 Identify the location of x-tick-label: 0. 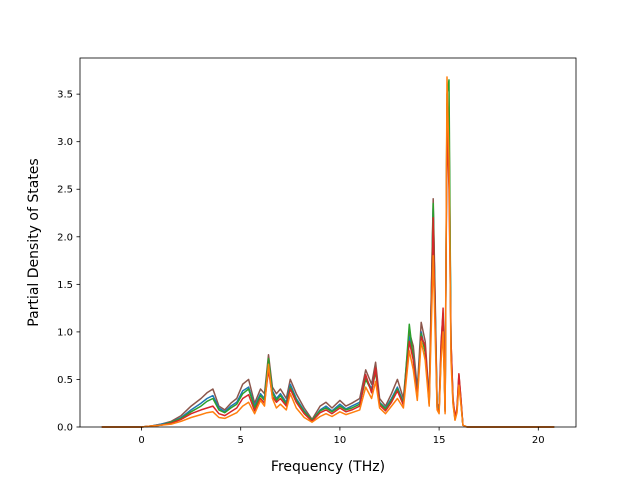
(141, 440).